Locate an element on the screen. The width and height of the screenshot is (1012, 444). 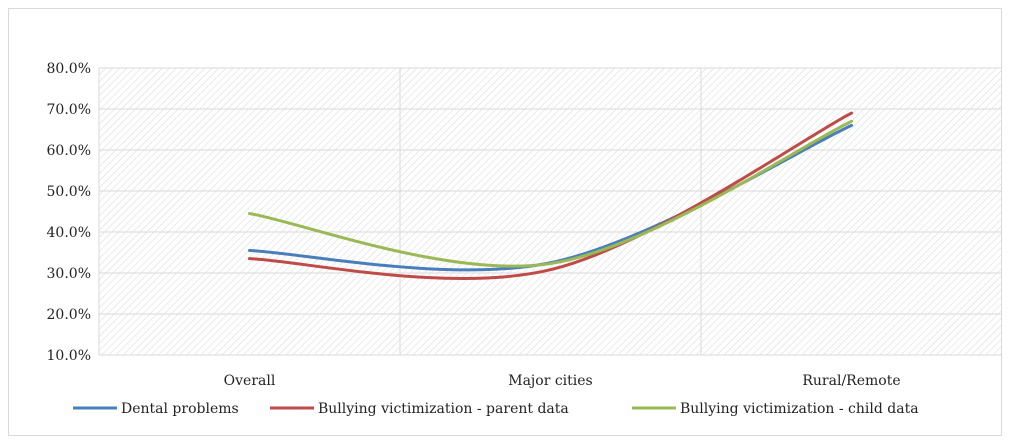
y-tick-label: 60.0% is located at coordinates (69, 151).